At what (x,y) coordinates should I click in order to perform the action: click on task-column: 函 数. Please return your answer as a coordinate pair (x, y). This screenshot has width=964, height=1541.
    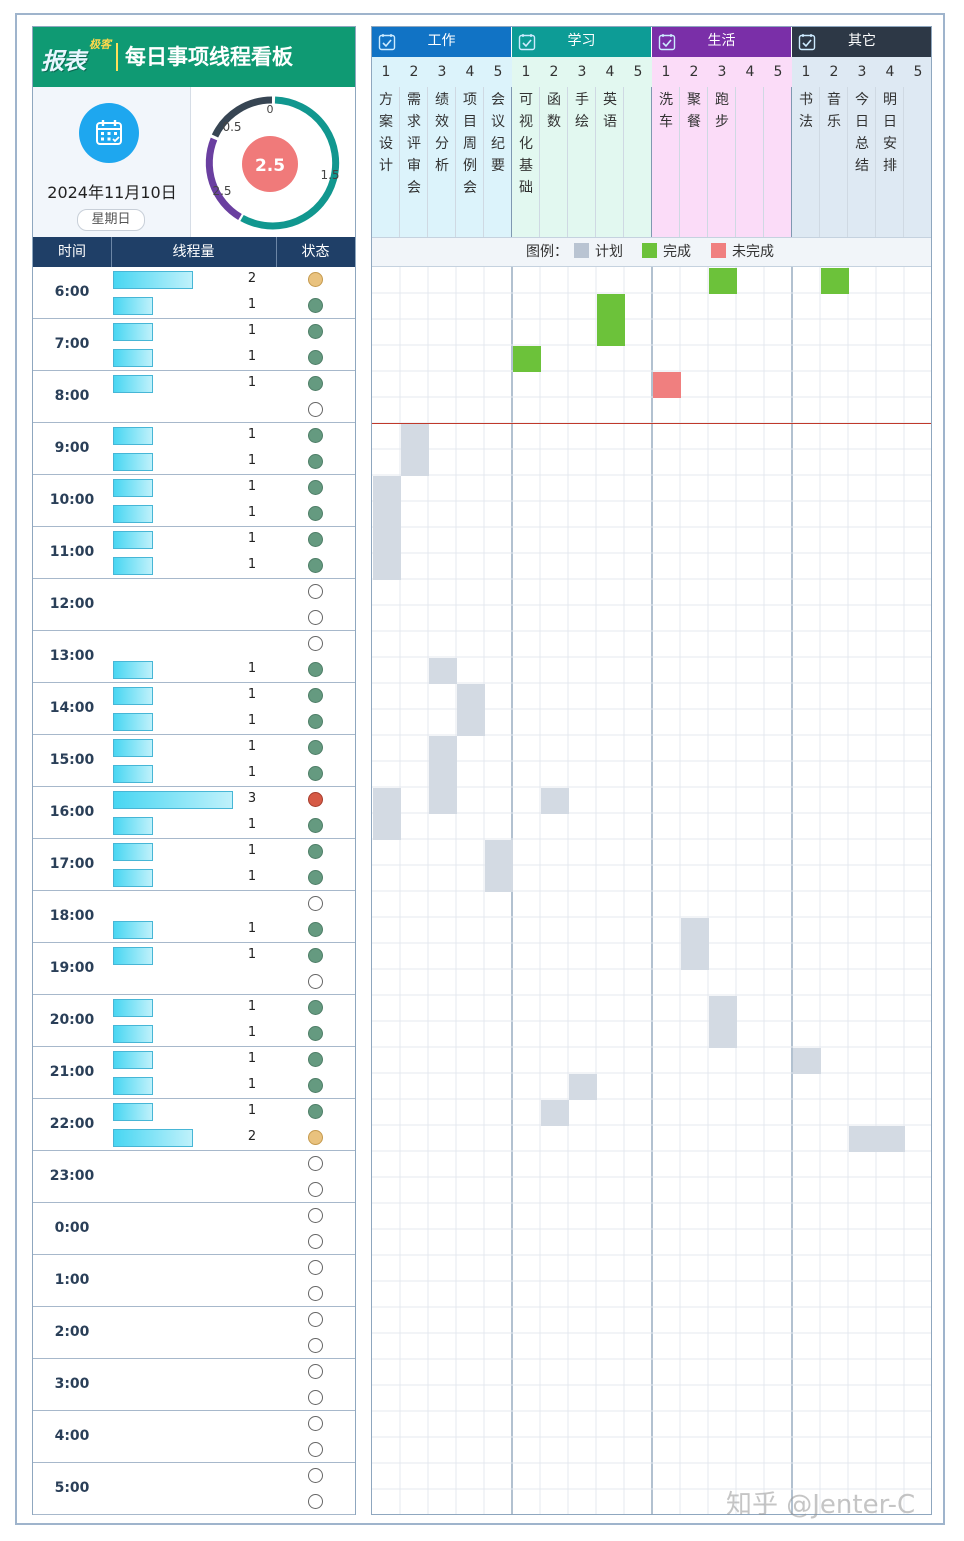
    Looking at the image, I should click on (554, 162).